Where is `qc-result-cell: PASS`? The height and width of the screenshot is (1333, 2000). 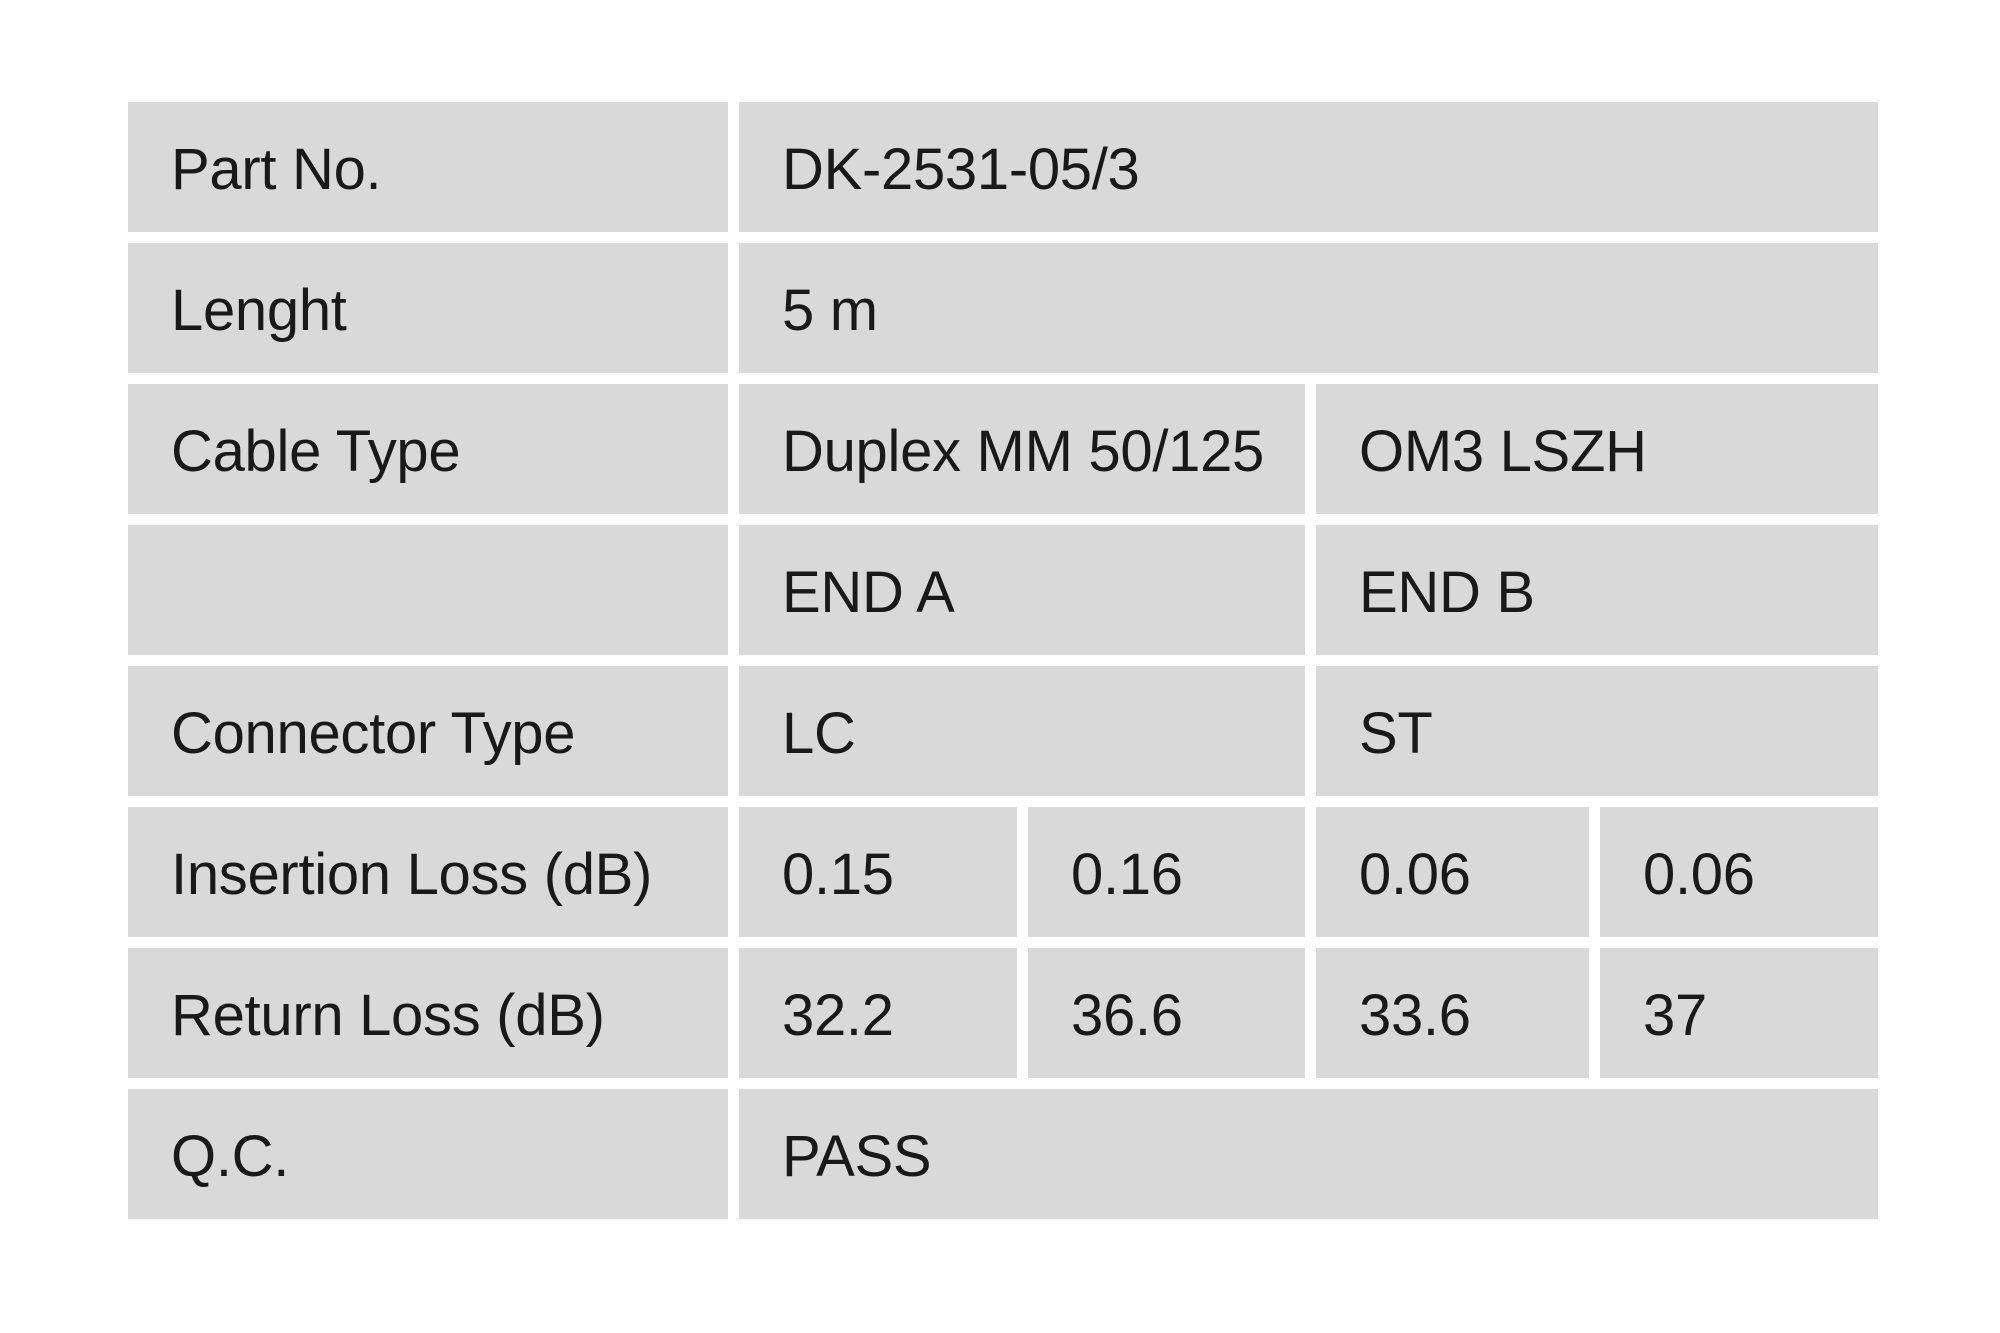
qc-result-cell: PASS is located at coordinates (1308, 1154).